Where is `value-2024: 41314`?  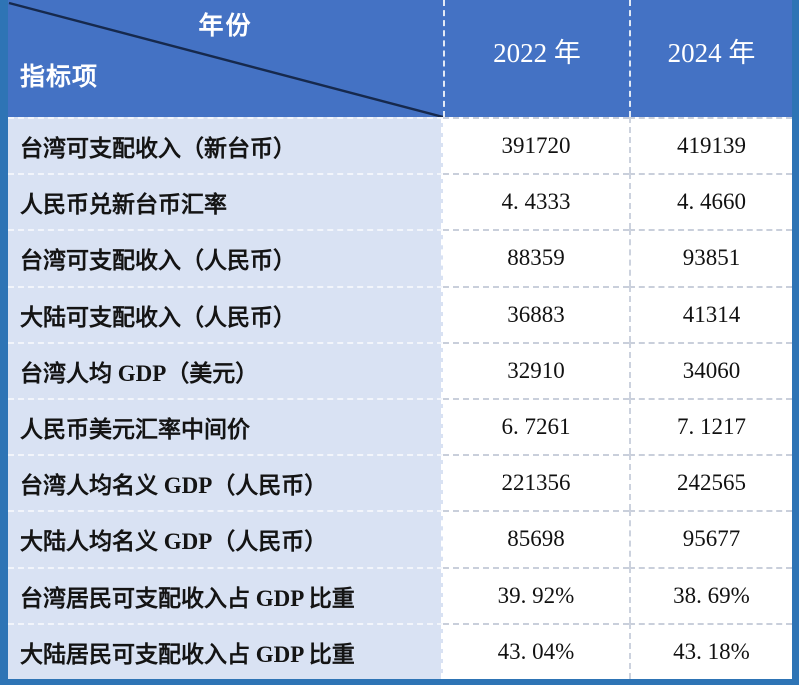 value-2024: 41314 is located at coordinates (710, 313).